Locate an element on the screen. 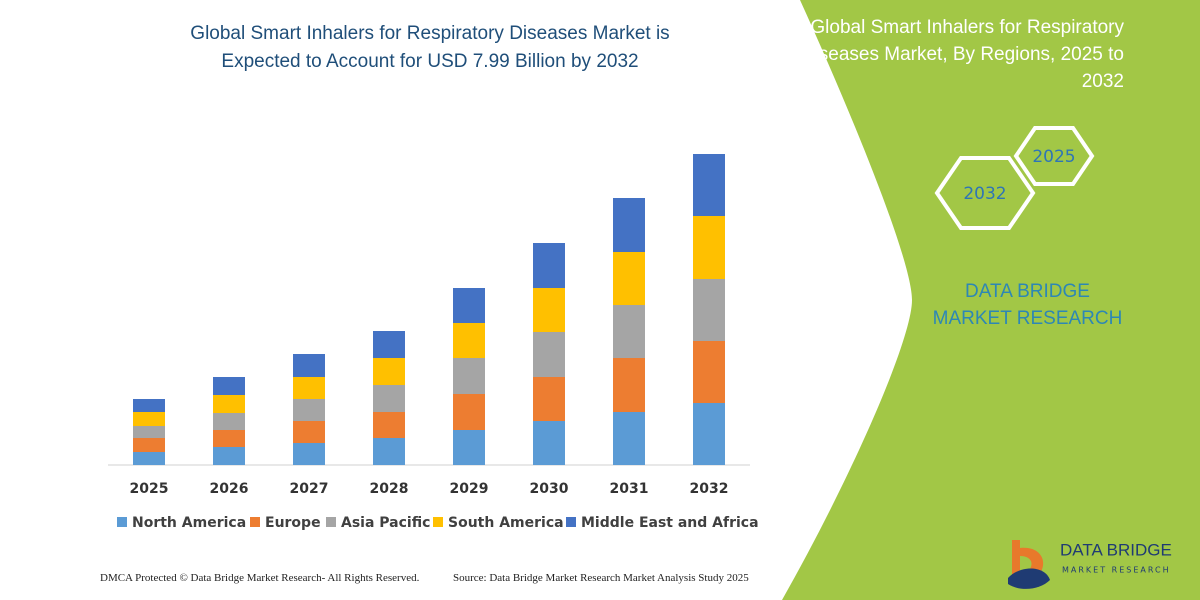  x-tick-label: 2025 is located at coordinates (149, 489).